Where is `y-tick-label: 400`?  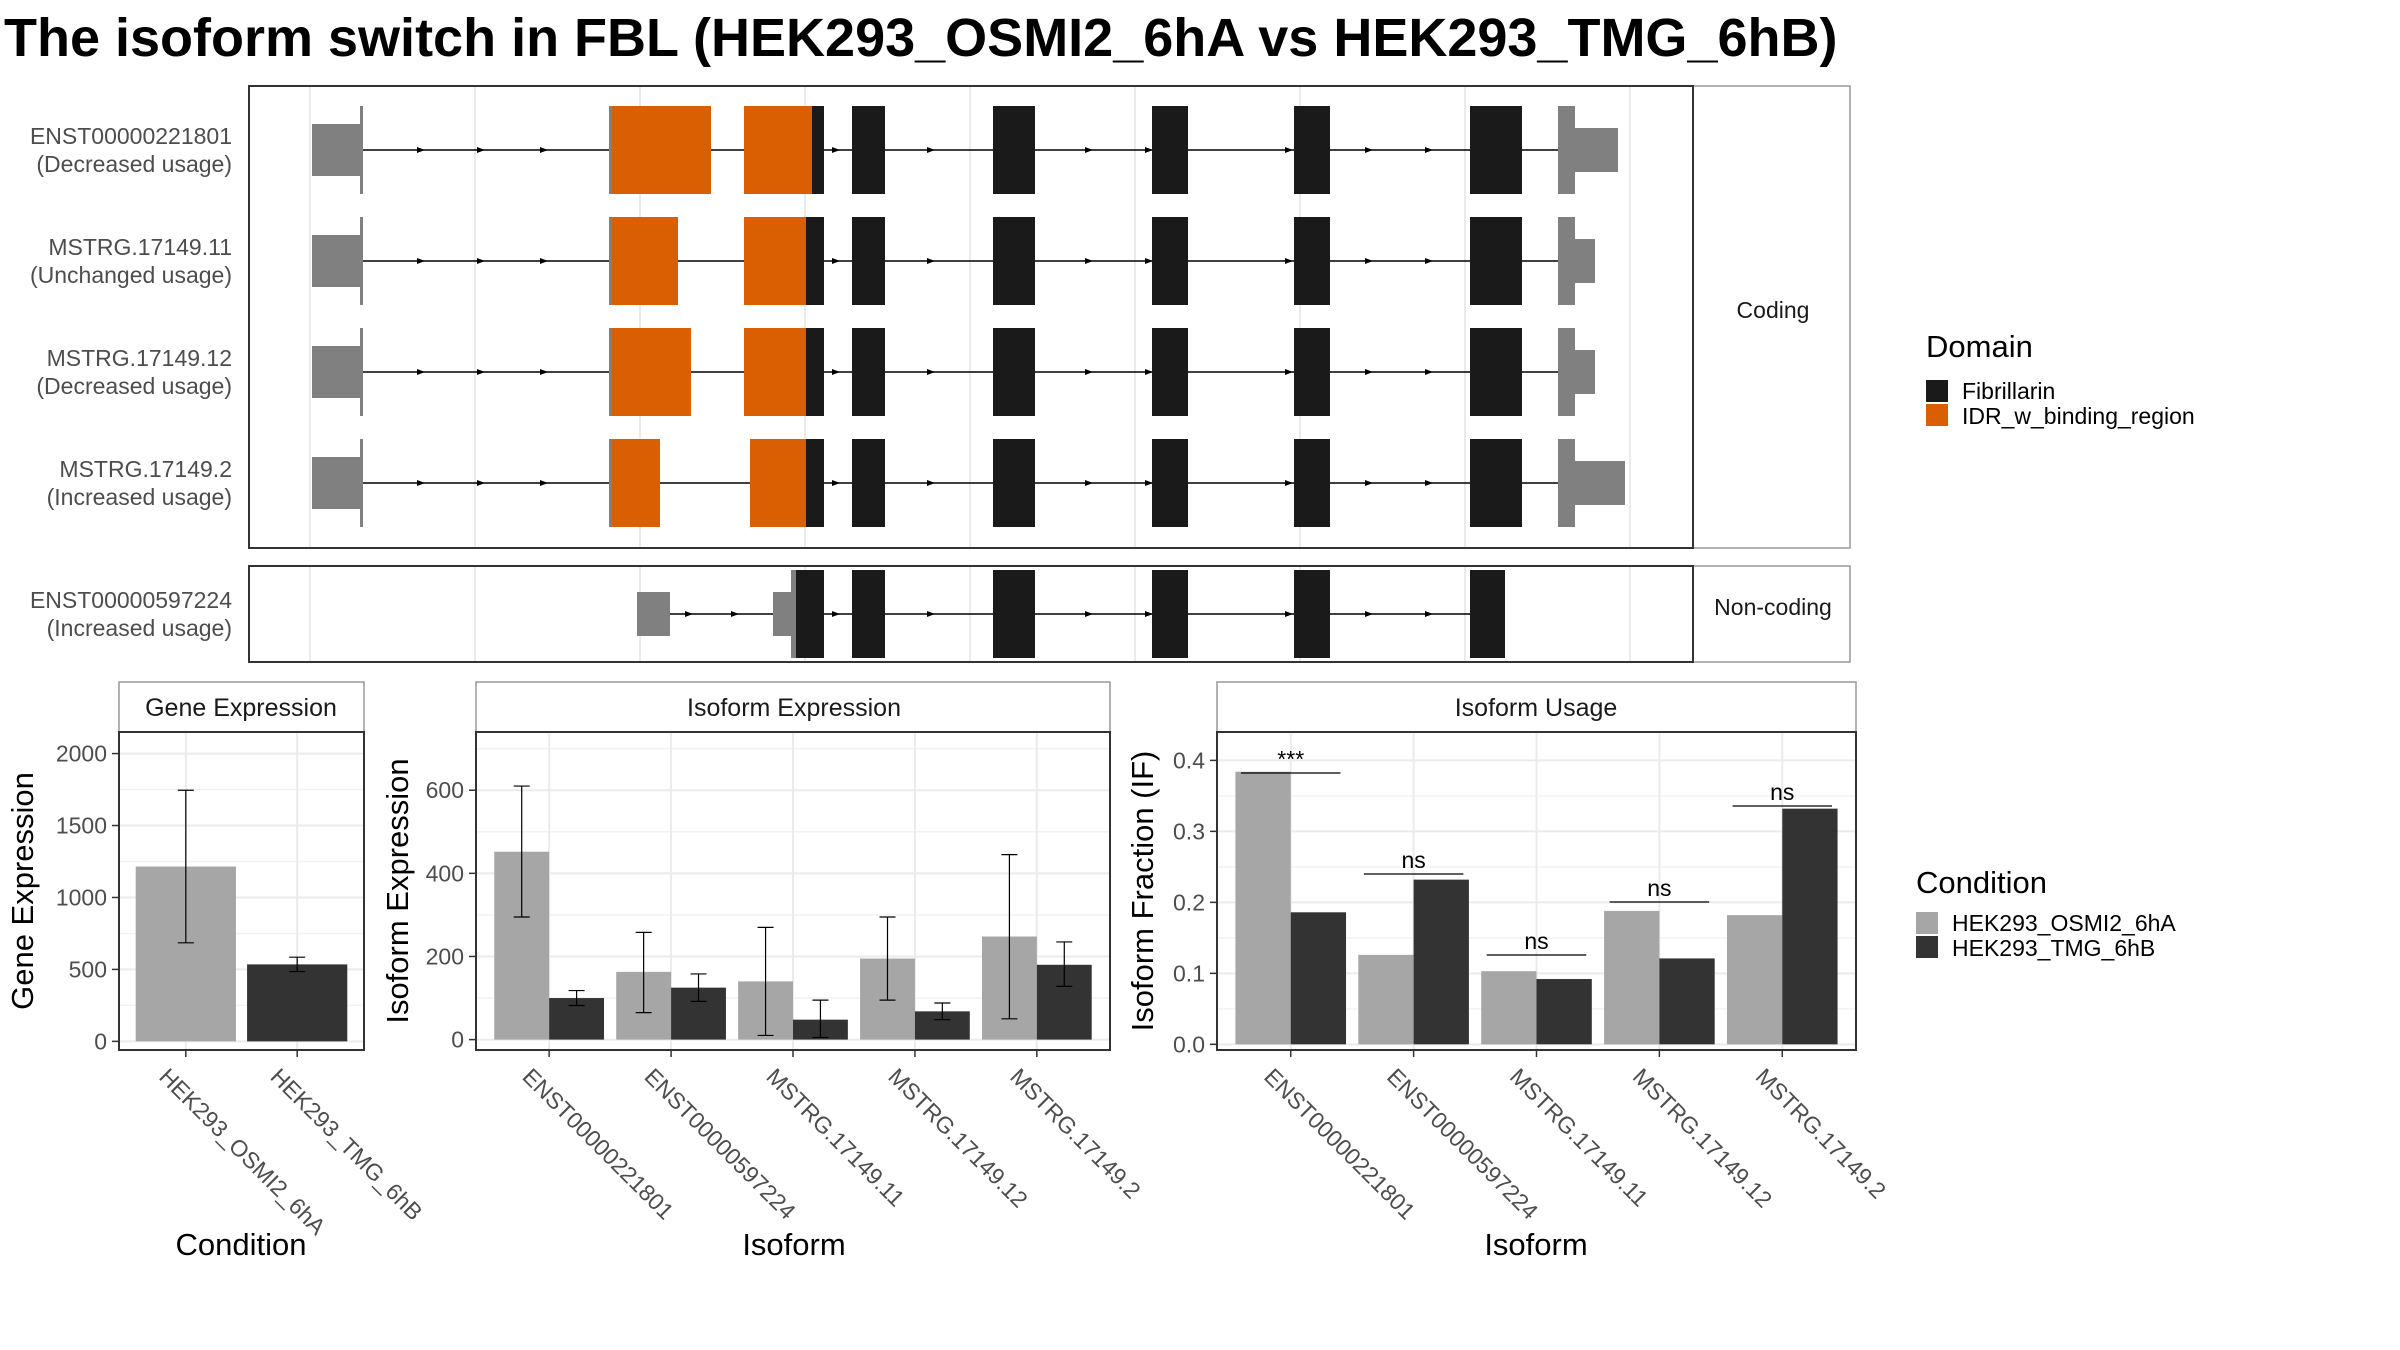 y-tick-label: 400 is located at coordinates (445, 873).